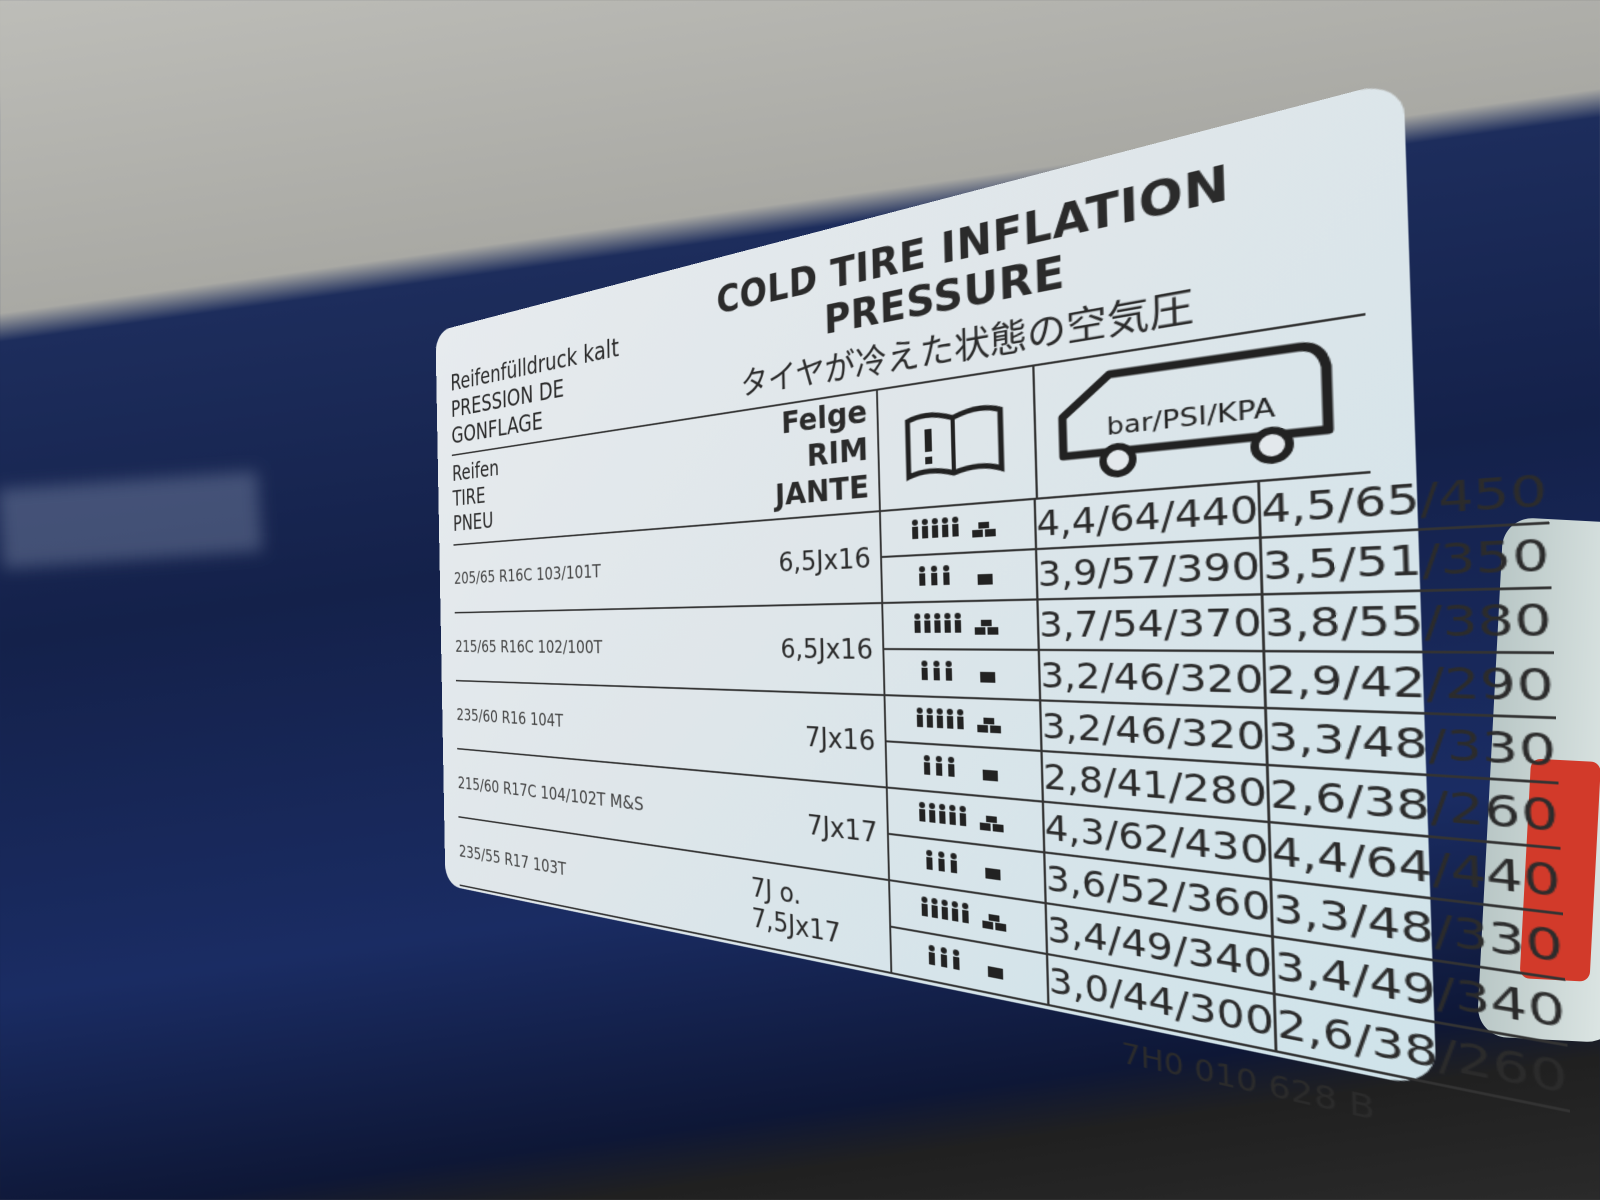  Describe the element at coordinates (810, 456) in the screenshot. I see `rim-column-header: Felge RIM JANTE` at that location.